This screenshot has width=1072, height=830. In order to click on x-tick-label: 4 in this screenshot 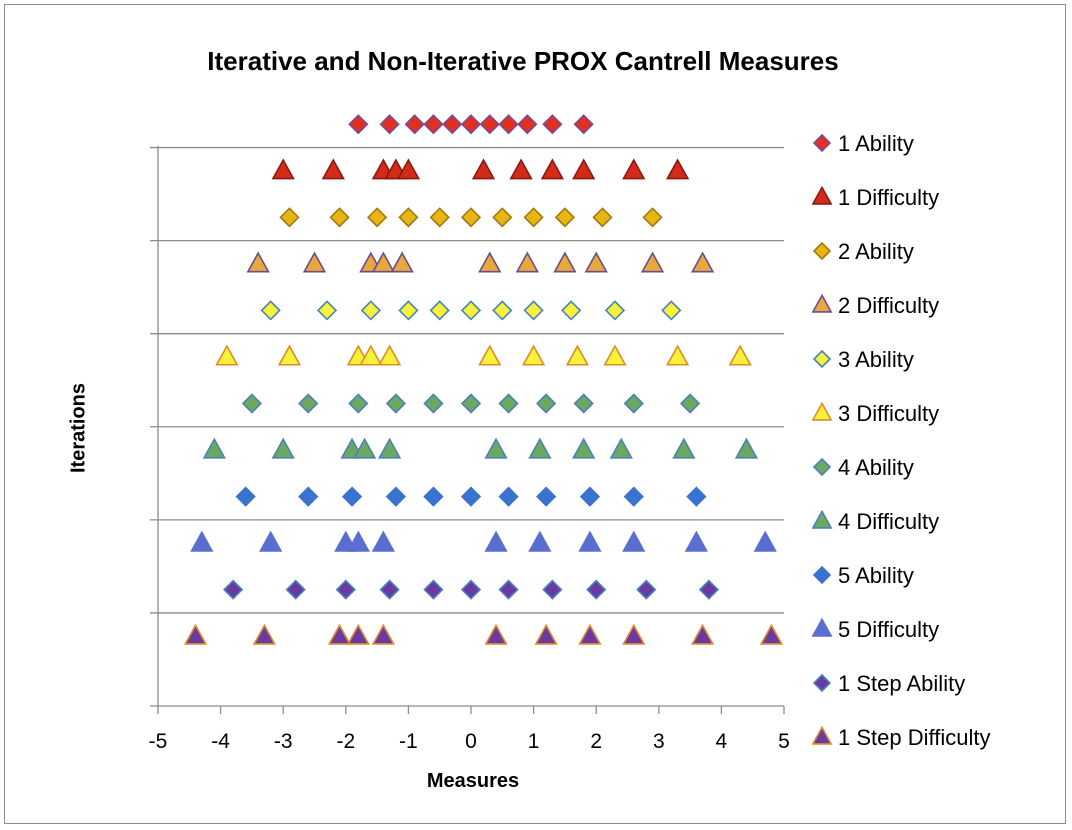, I will do `click(722, 741)`.